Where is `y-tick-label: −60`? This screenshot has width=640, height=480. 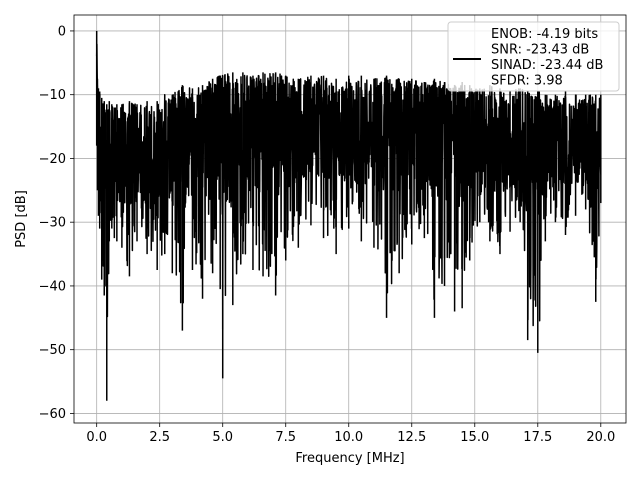
y-tick-label: −60 is located at coordinates (52, 414).